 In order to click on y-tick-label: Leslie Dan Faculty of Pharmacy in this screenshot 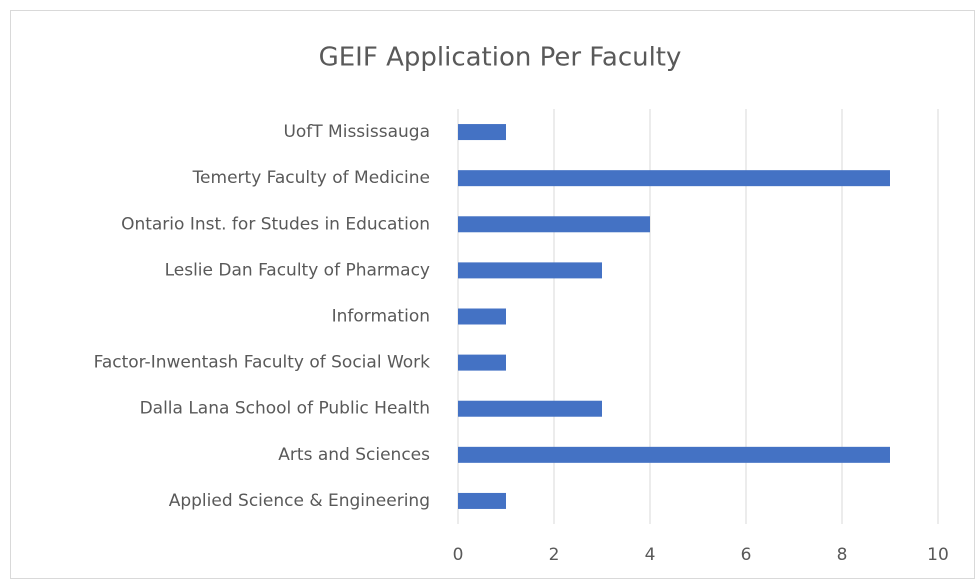, I will do `click(297, 270)`.